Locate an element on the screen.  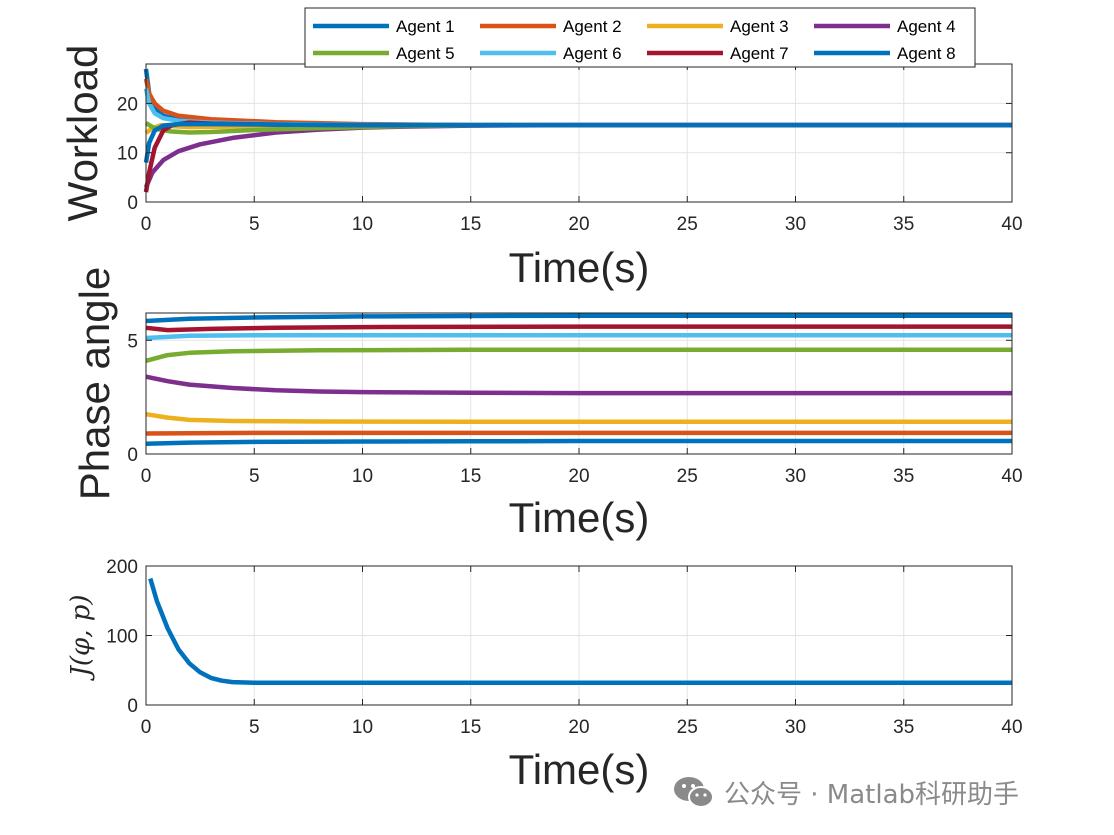
y-tick-label: 100 is located at coordinates (122, 637).